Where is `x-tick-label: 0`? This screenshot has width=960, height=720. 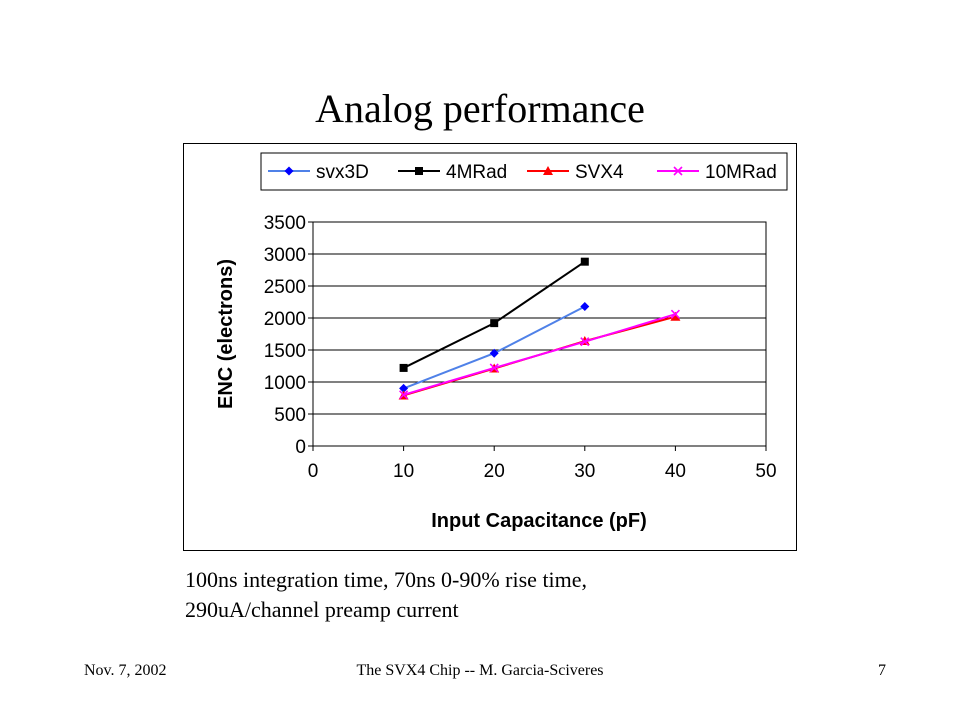 x-tick-label: 0 is located at coordinates (313, 471).